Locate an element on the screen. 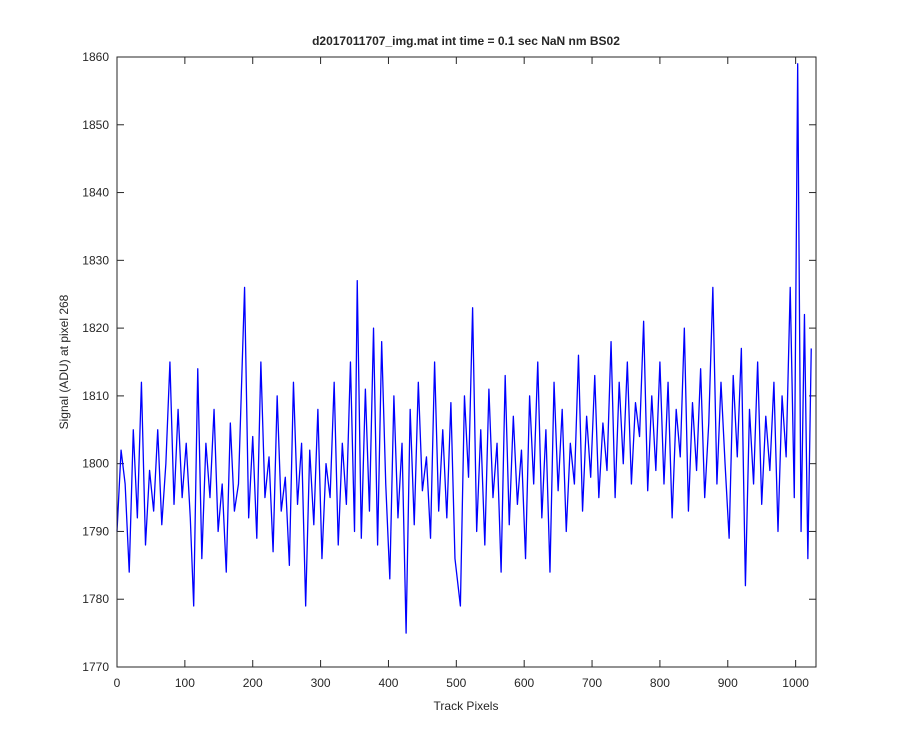 This screenshot has width=900, height=755. y-tick-label: 1790 is located at coordinates (95, 531).